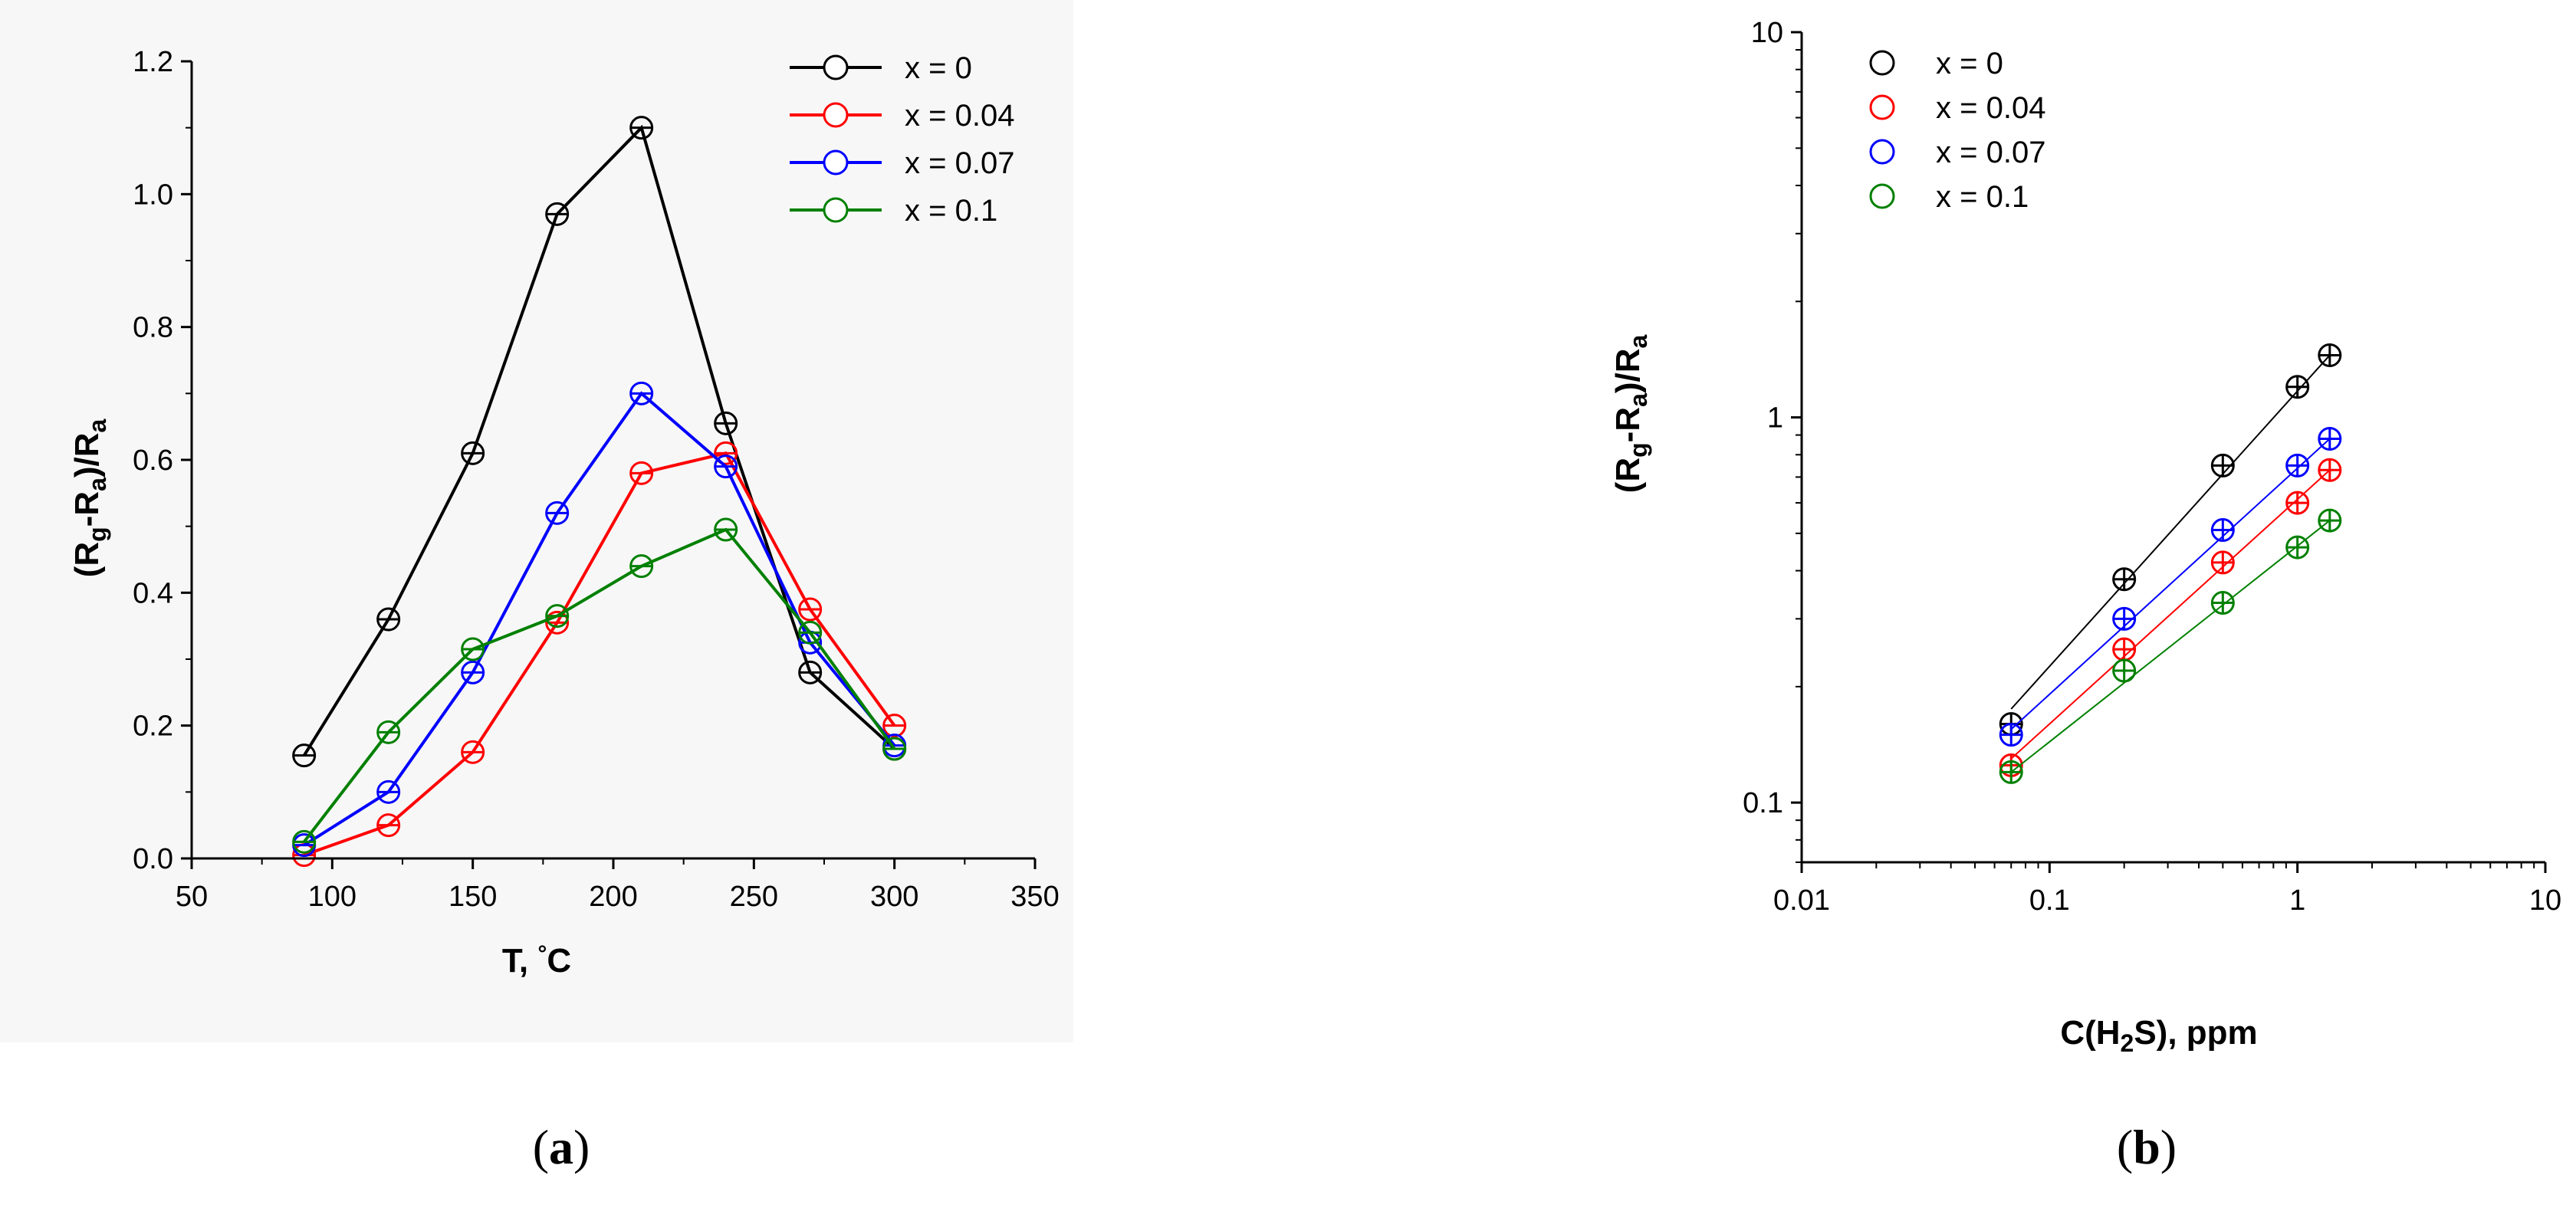 This screenshot has width=2576, height=1211. Describe the element at coordinates (153, 859) in the screenshot. I see `chart-a-y-tick-label: 0.0` at that location.